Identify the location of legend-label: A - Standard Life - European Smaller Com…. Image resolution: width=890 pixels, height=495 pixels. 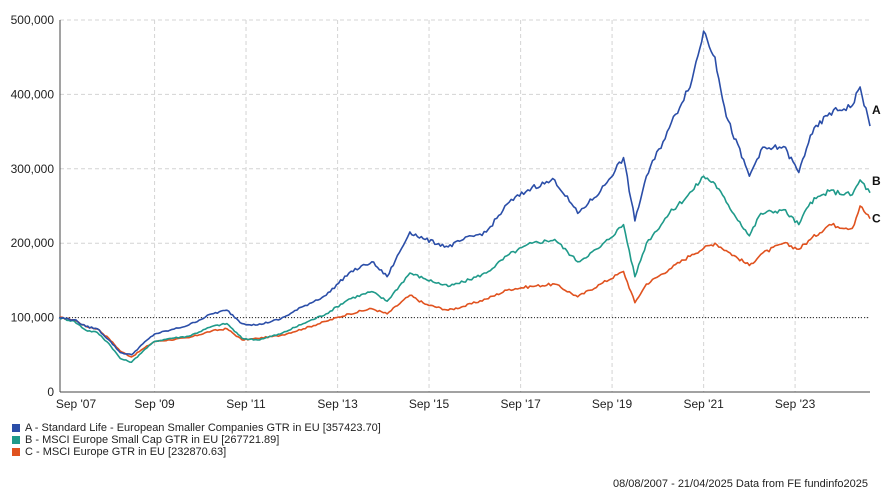
(203, 428).